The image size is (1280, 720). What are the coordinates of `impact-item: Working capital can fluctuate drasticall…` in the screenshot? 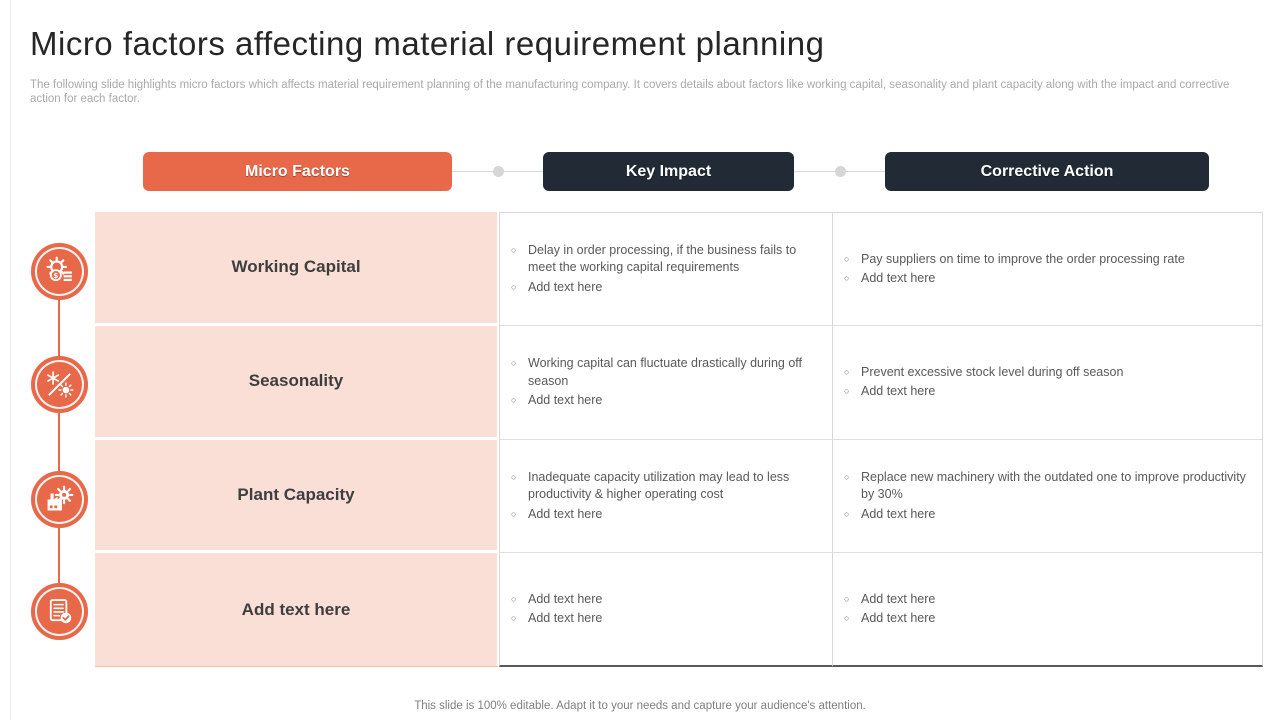 It's located at (664, 372).